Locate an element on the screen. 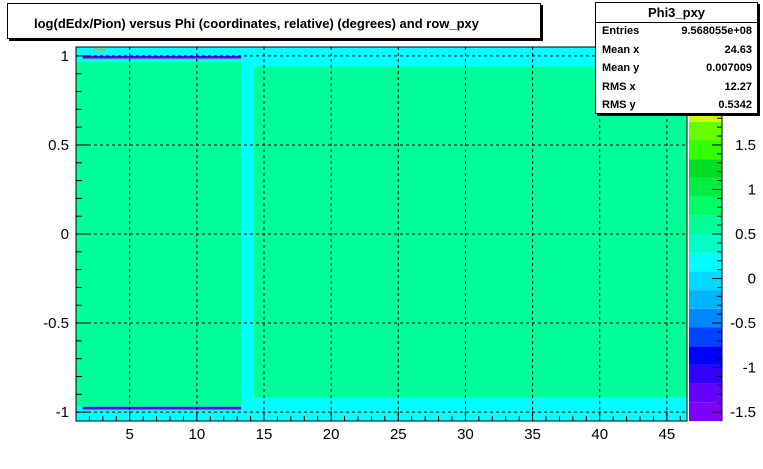 This screenshot has height=469, width=763. stats-key: RMS y is located at coordinates (619, 105).